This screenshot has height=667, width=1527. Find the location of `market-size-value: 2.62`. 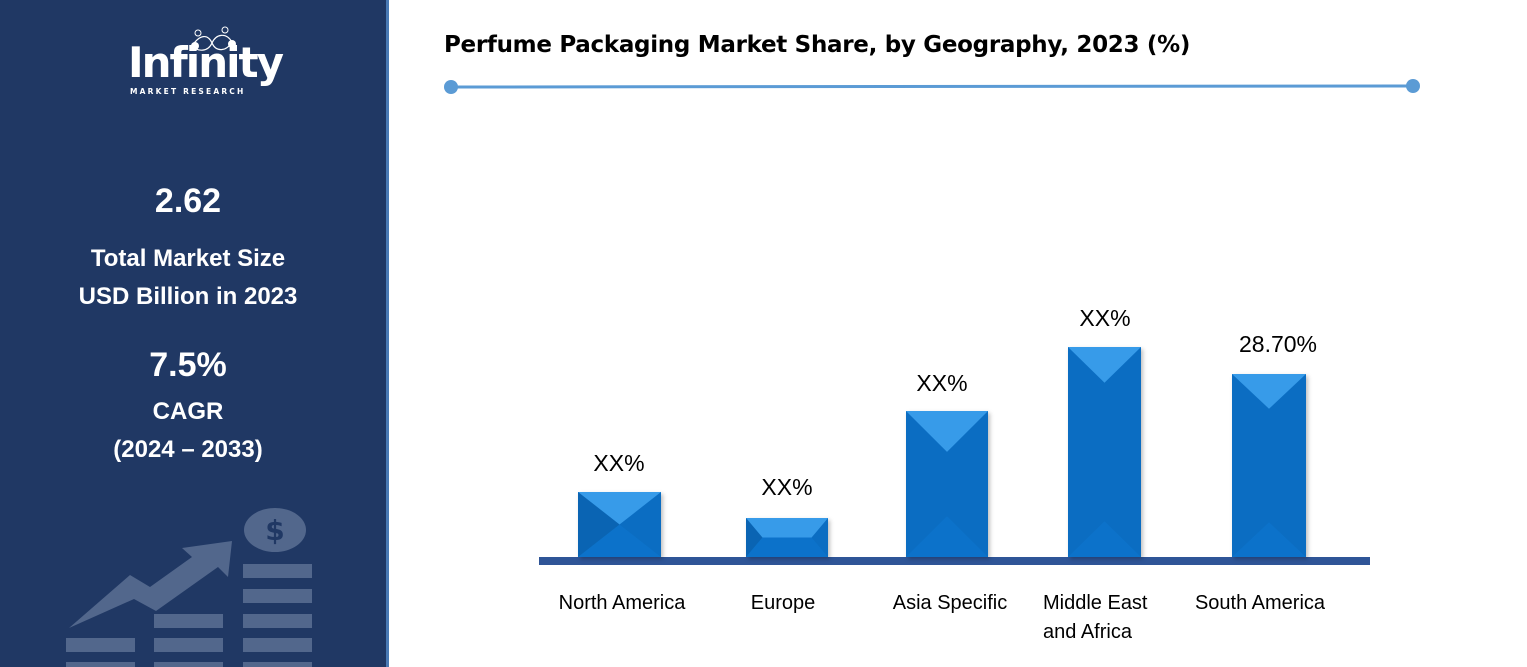

market-size-value: 2.62 is located at coordinates (188, 201).